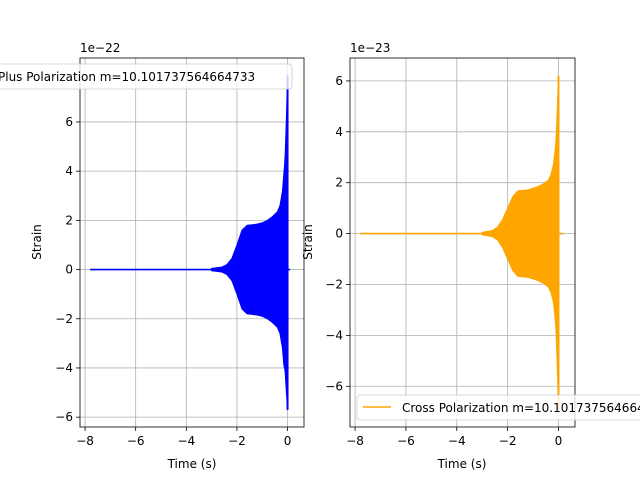  I want to click on y-offset-label: 1e−23, so click(370, 48).